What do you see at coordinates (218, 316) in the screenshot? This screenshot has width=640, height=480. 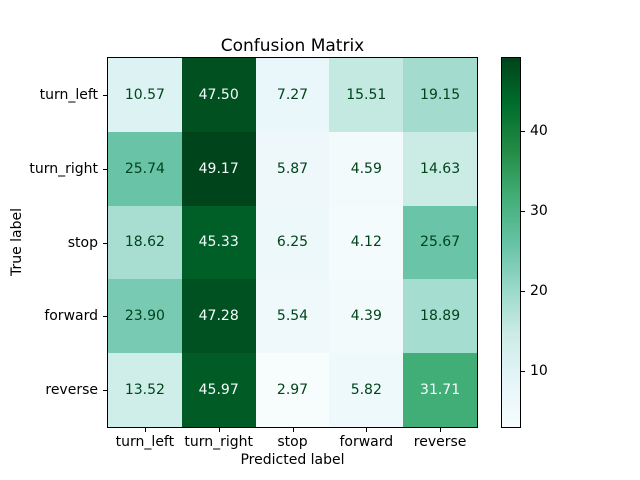 I see `heatmap-cell: 47.28` at bounding box center [218, 316].